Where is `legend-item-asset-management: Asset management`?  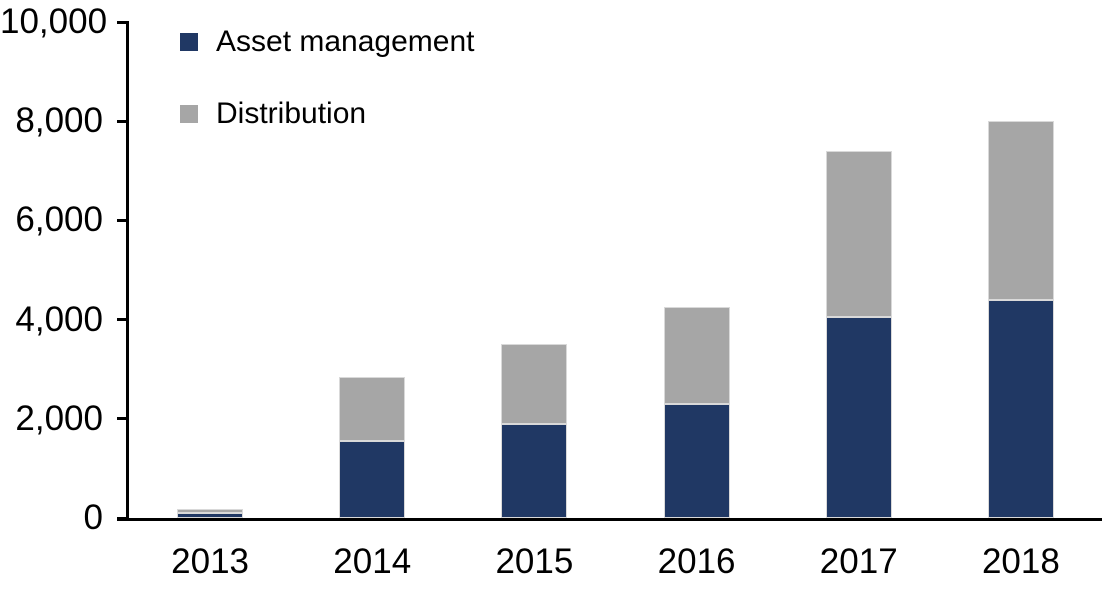 legend-item-asset-management: Asset management is located at coordinates (327, 42).